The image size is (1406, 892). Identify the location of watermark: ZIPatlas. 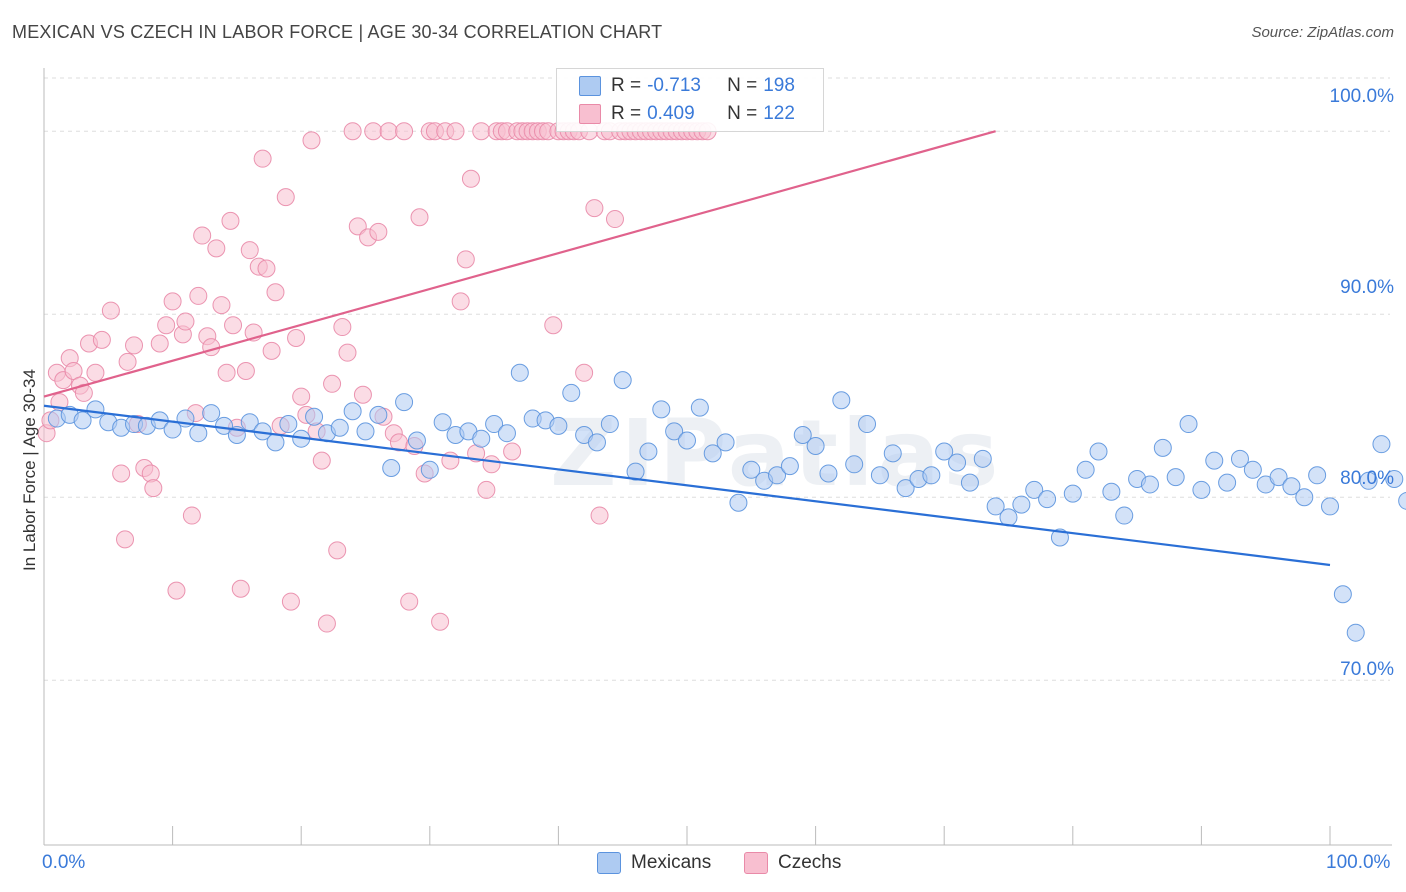
(776, 453).